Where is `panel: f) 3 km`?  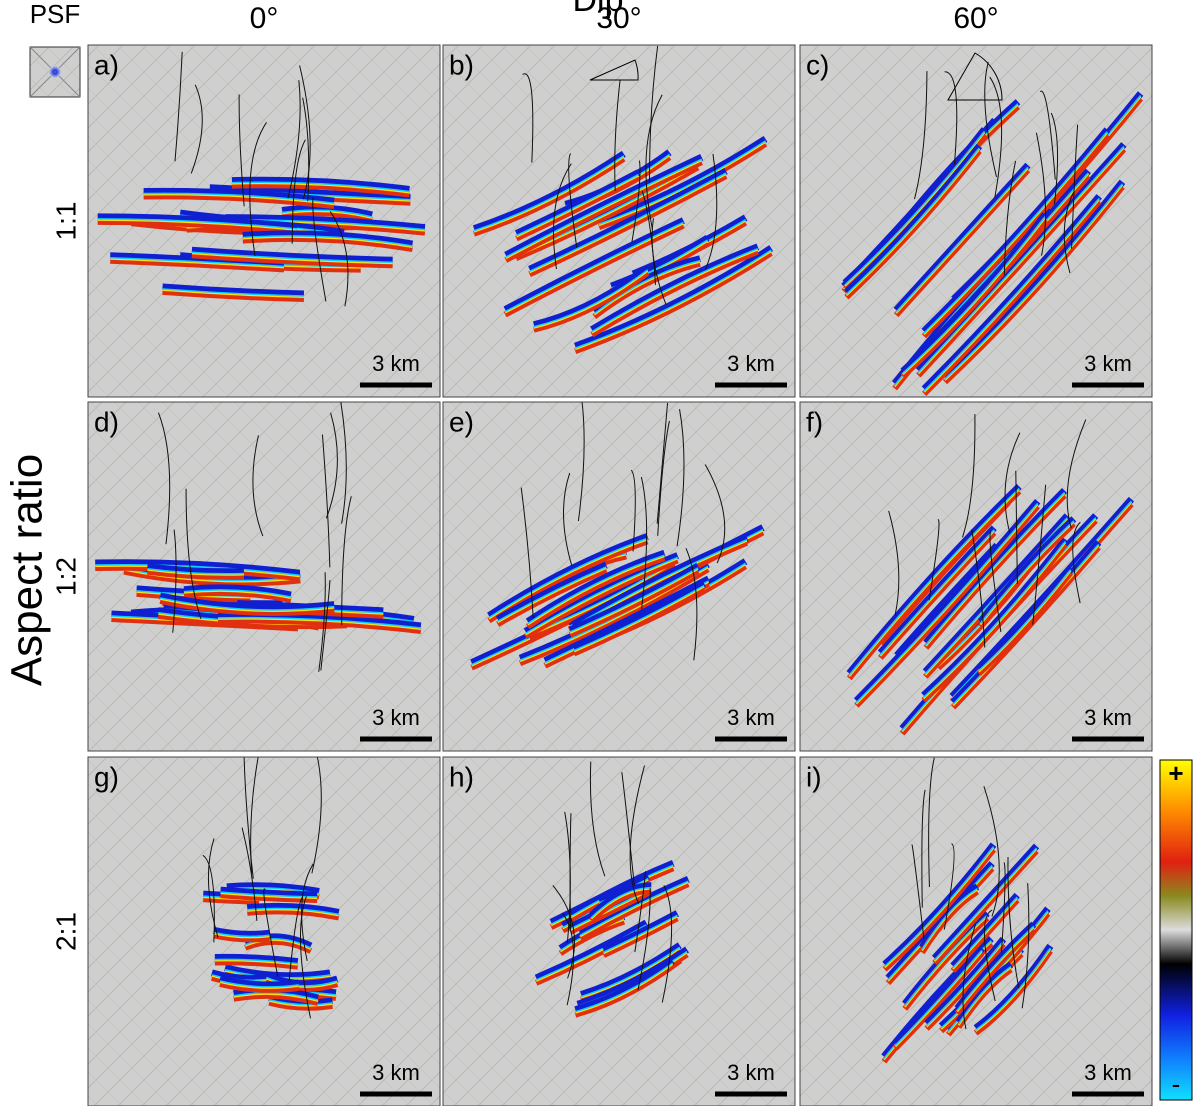
panel: f) 3 km is located at coordinates (976, 576).